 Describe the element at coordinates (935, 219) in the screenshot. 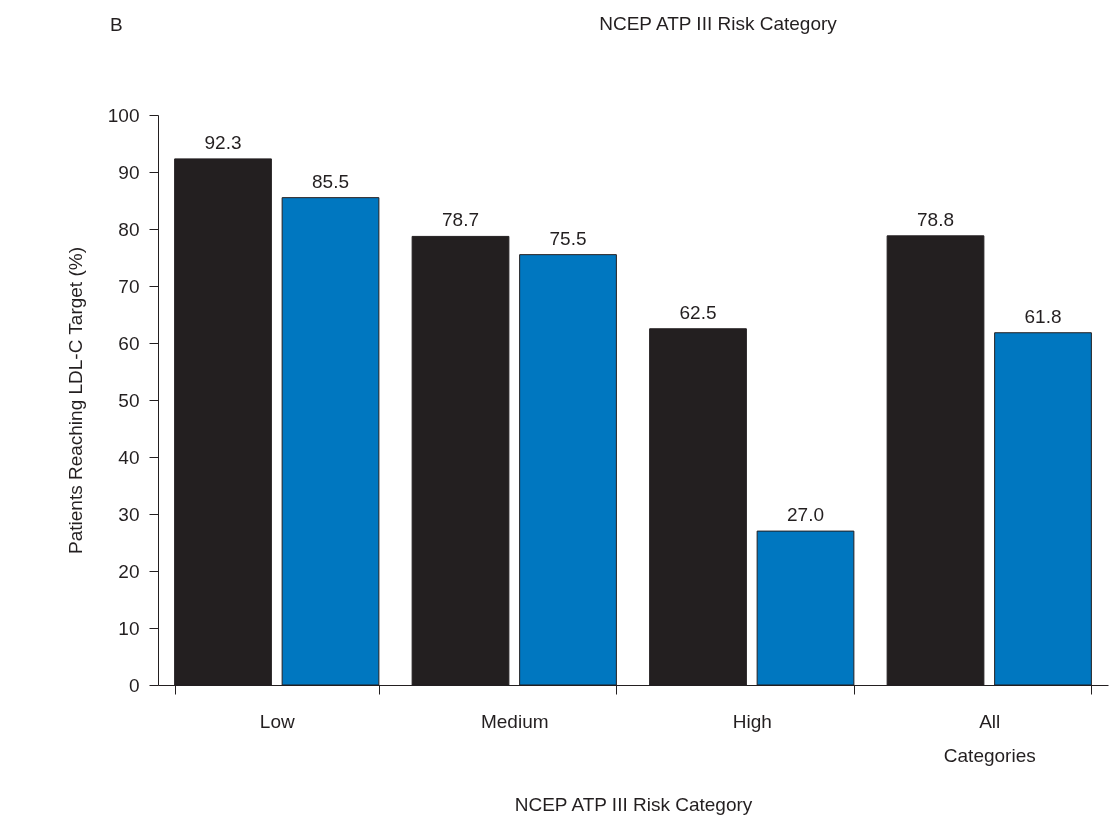

I see `data-label: 78.8` at that location.